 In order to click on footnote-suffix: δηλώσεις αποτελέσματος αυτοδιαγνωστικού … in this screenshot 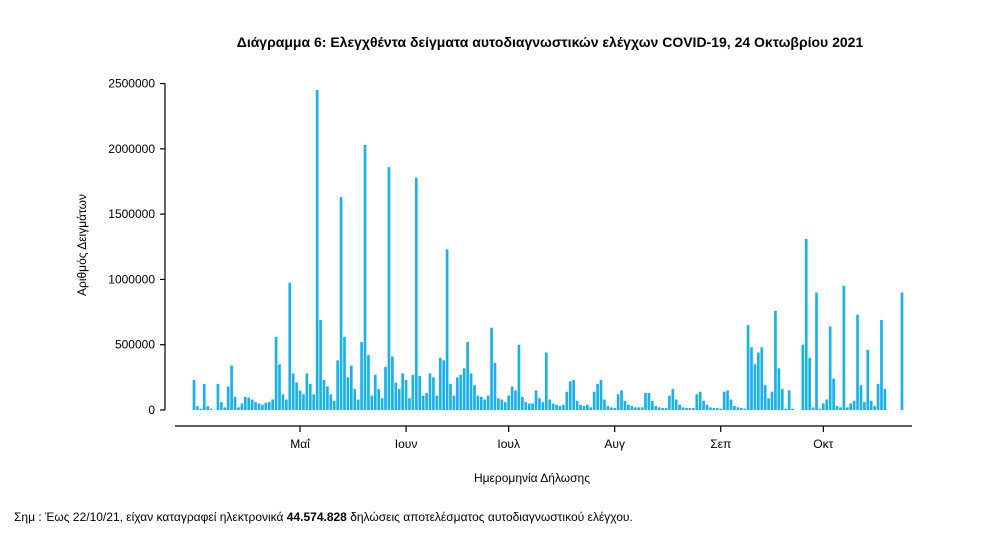, I will do `click(489, 517)`.